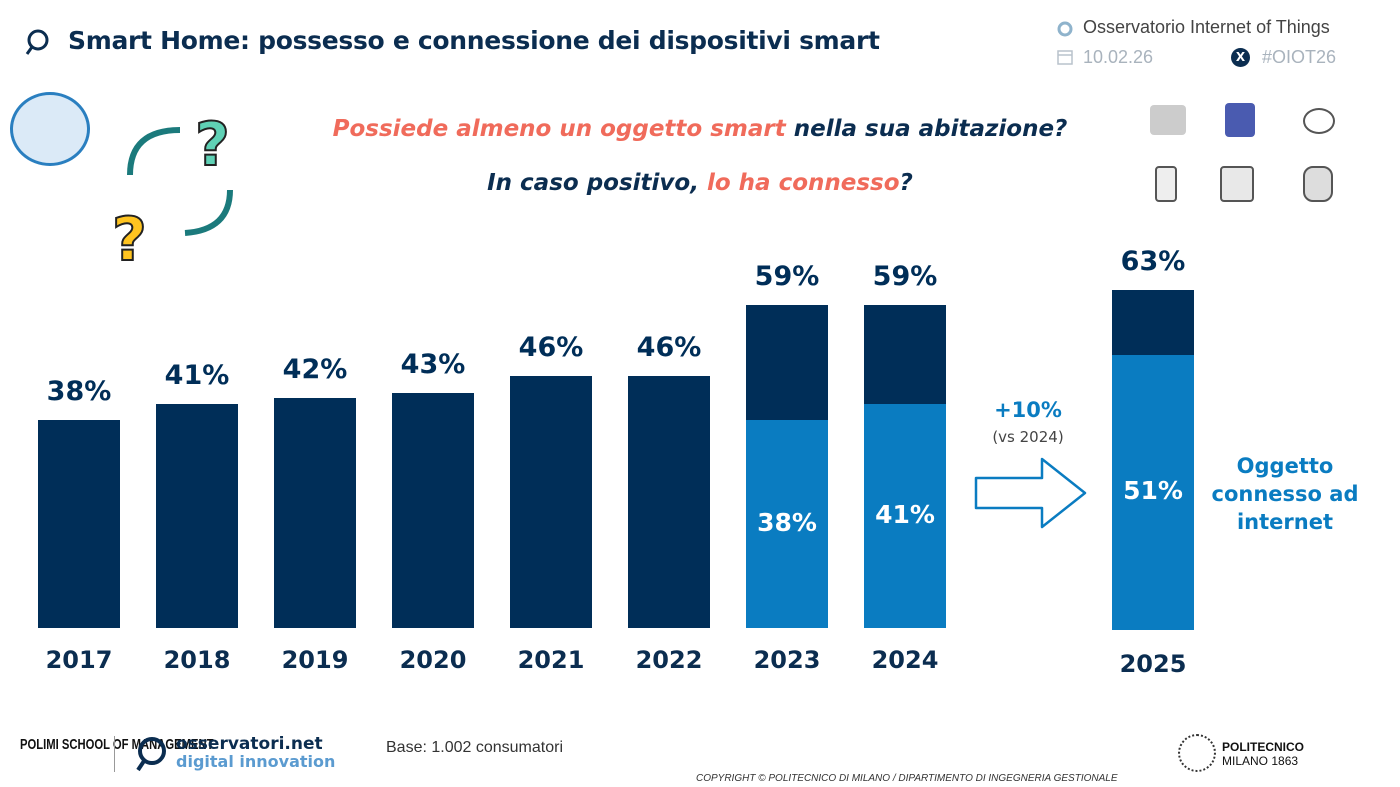  Describe the element at coordinates (197, 375) in the screenshot. I see `label-owned-2018: 41%` at that location.